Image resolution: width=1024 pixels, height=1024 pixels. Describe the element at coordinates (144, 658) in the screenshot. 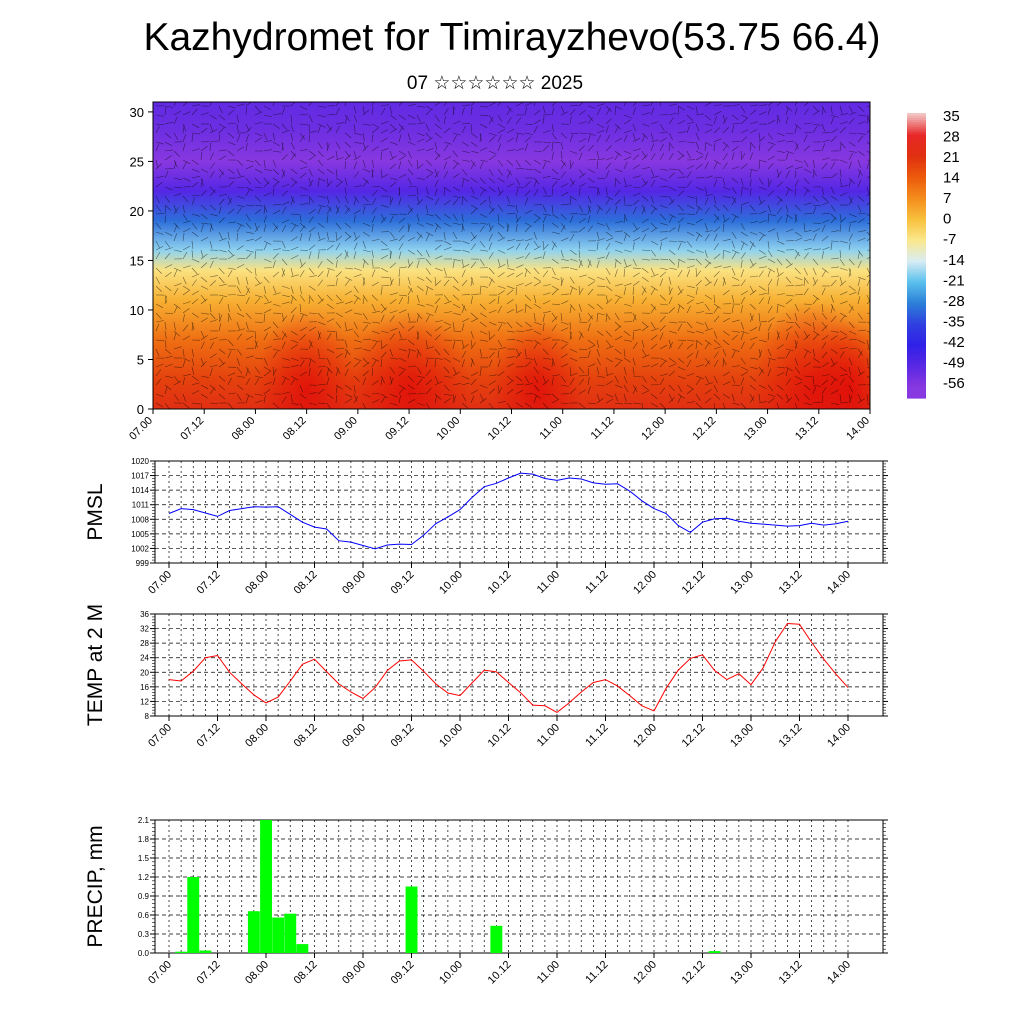

I see `y-tick-label: 24` at that location.